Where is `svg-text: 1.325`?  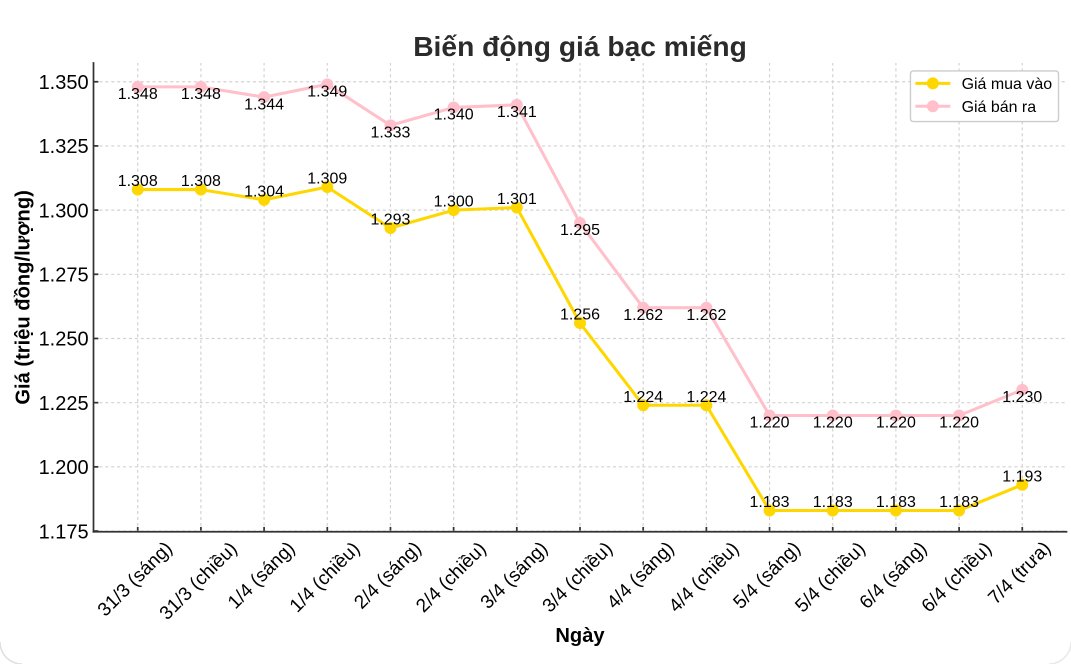
svg-text: 1.325 is located at coordinates (64, 147).